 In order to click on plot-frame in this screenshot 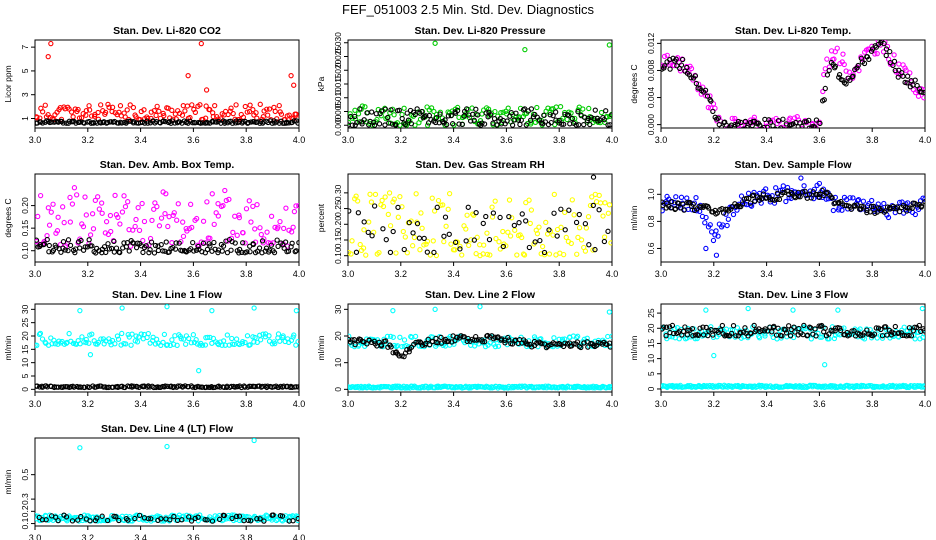, I will do `click(480, 218)`.